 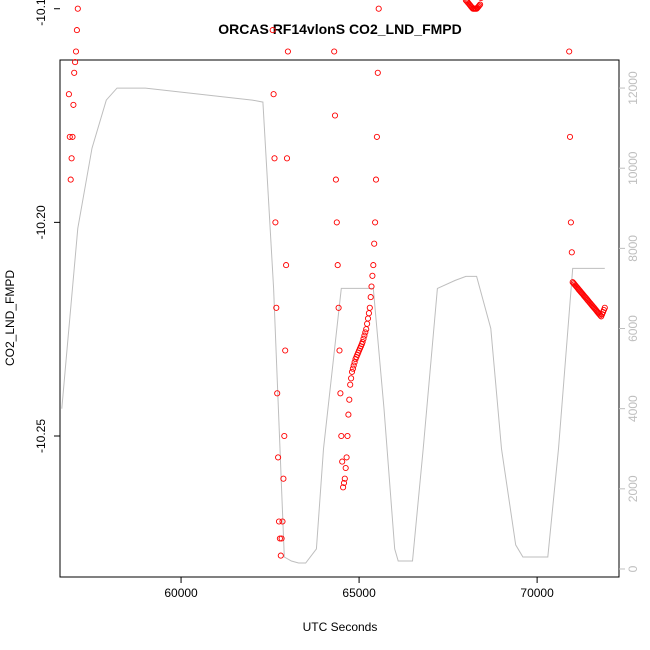 What do you see at coordinates (633, 408) in the screenshot?
I see `y2-tick-label: 4000` at bounding box center [633, 408].